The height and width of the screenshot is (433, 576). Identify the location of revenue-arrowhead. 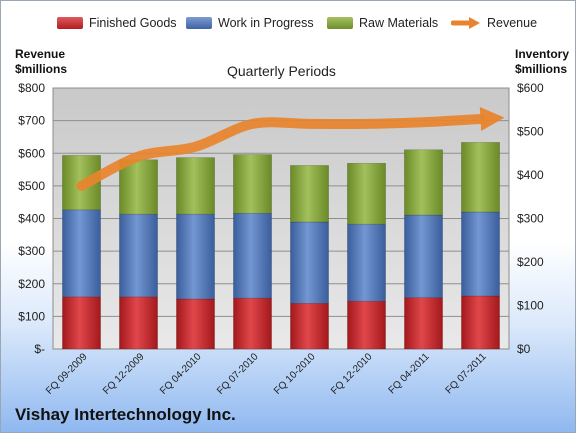
(492, 119).